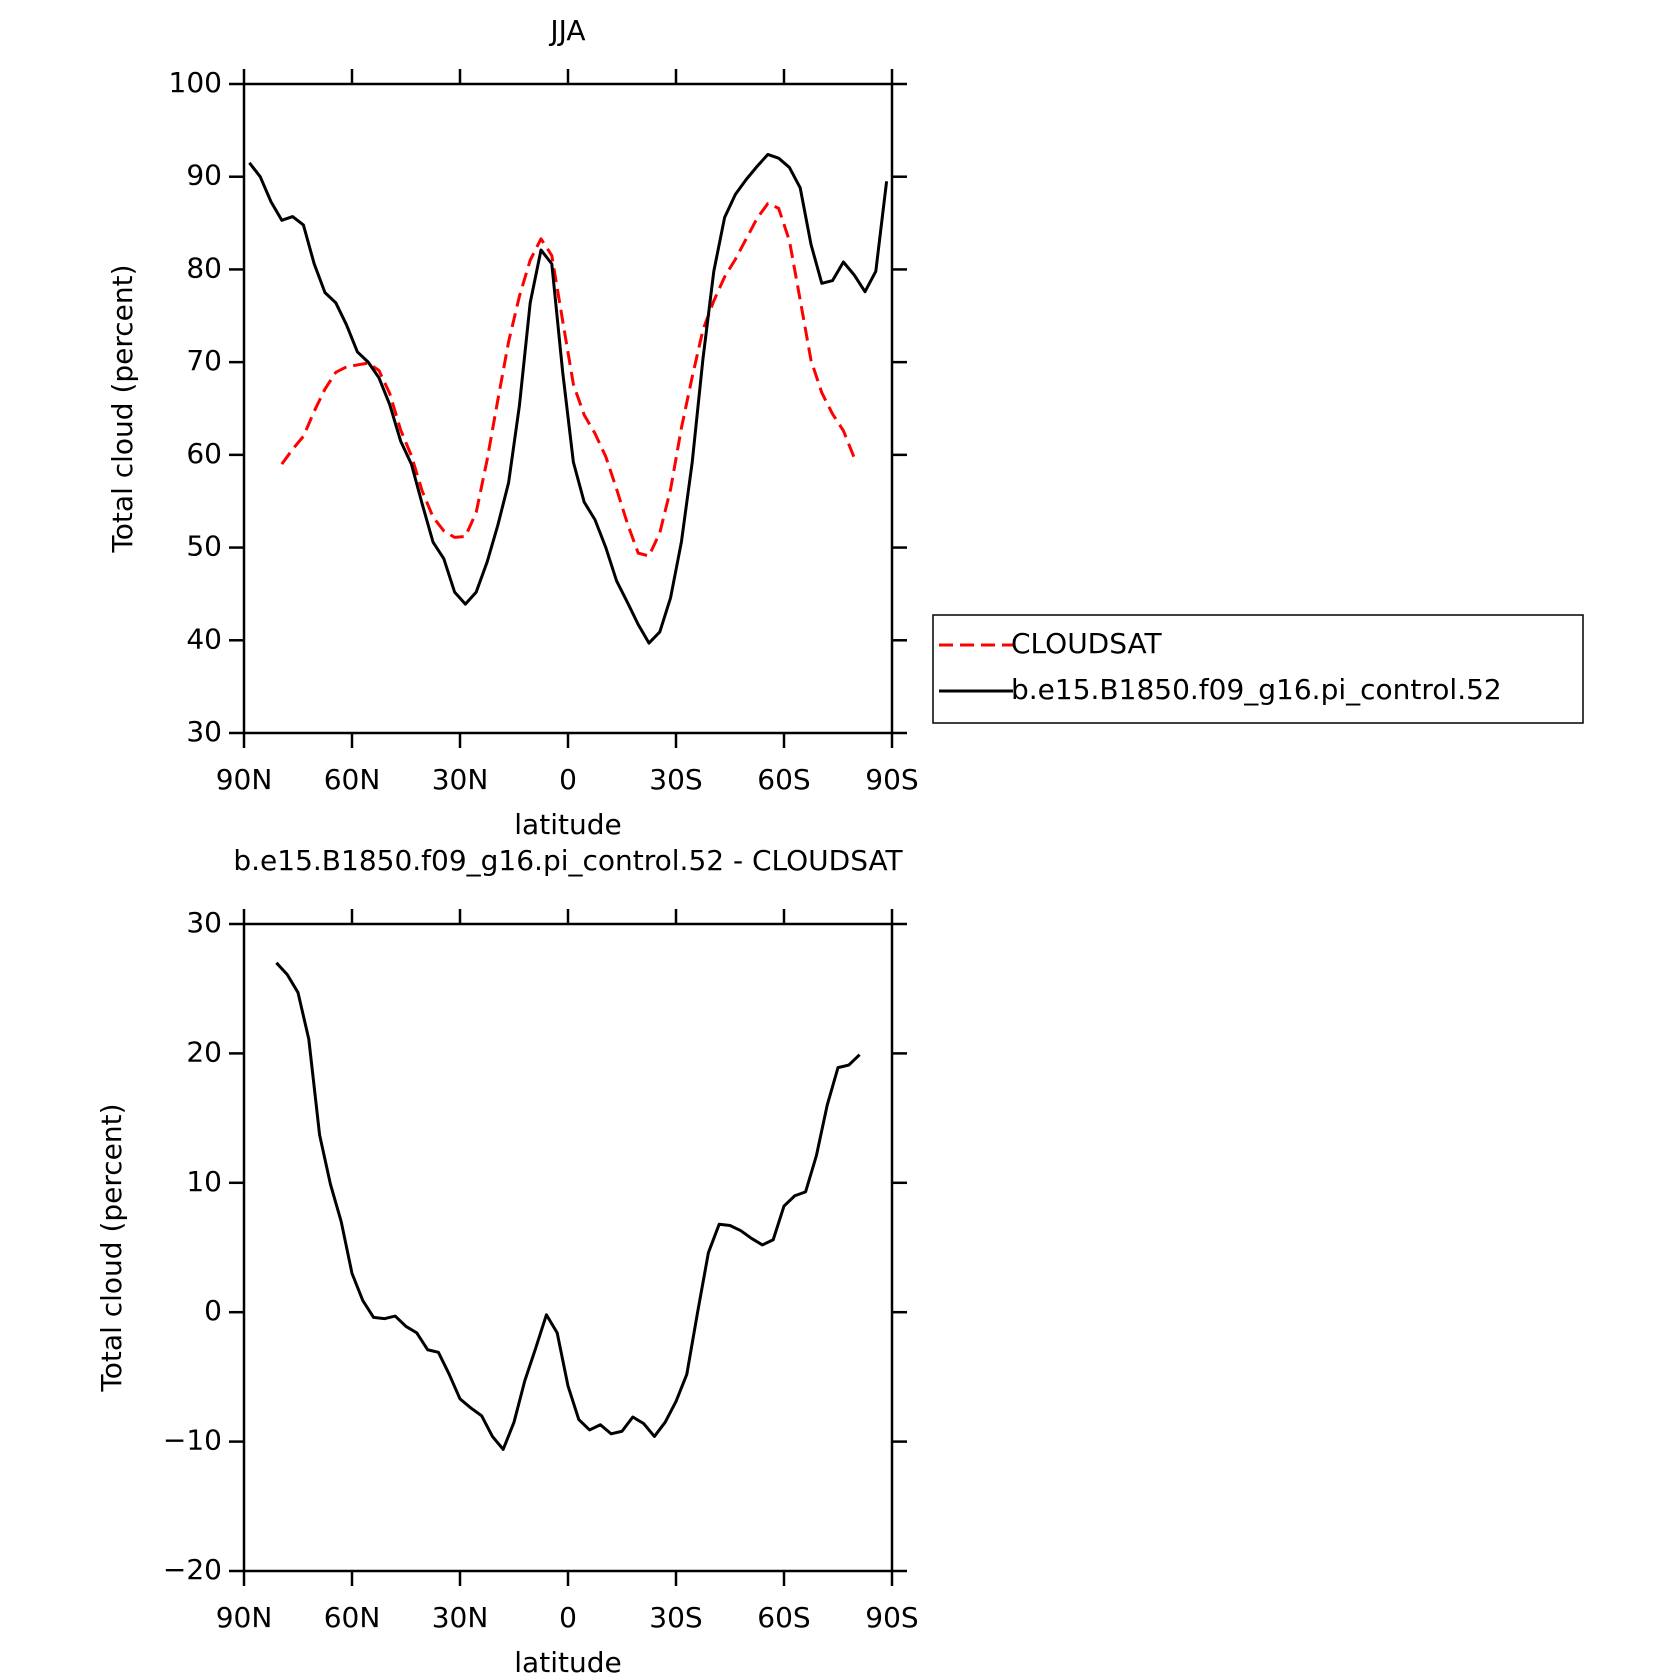 This screenshot has height=1680, width=1680. I want to click on y-tick-label: 100, so click(195, 82).